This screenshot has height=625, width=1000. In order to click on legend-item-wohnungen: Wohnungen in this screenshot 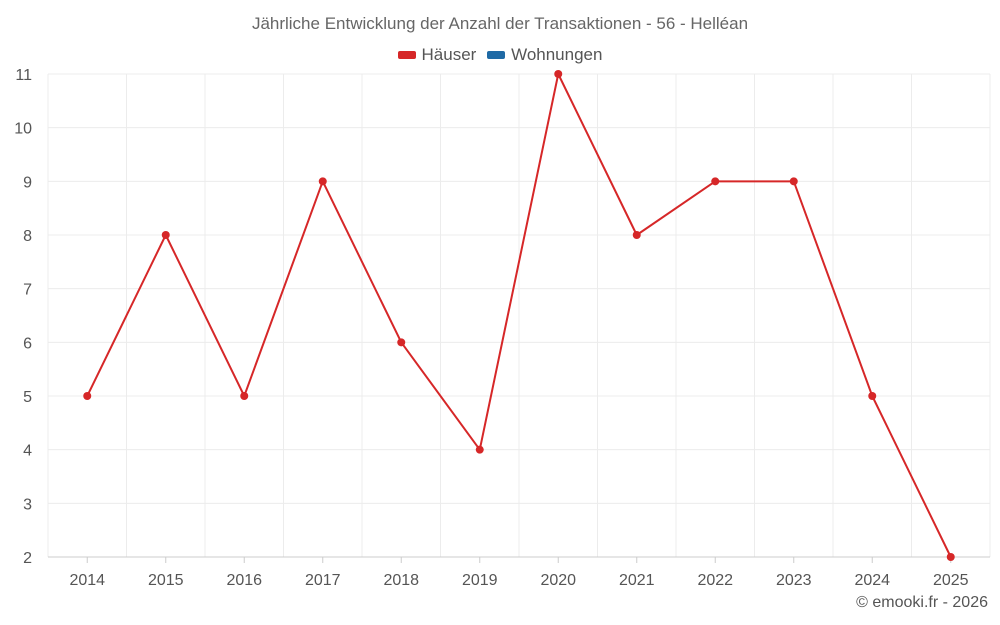, I will do `click(544, 55)`.